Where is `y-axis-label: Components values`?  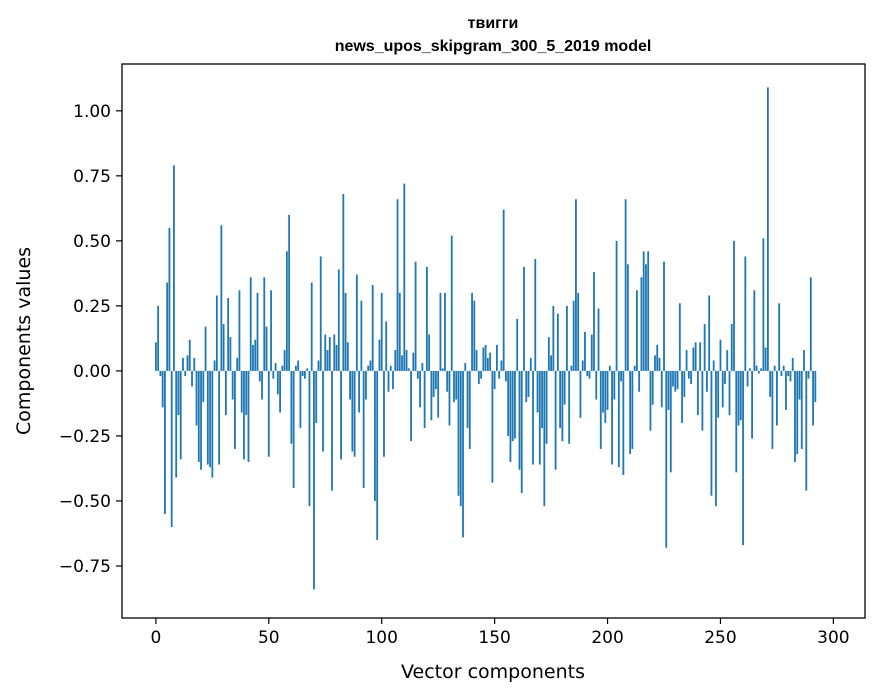 y-axis-label: Components values is located at coordinates (24, 341).